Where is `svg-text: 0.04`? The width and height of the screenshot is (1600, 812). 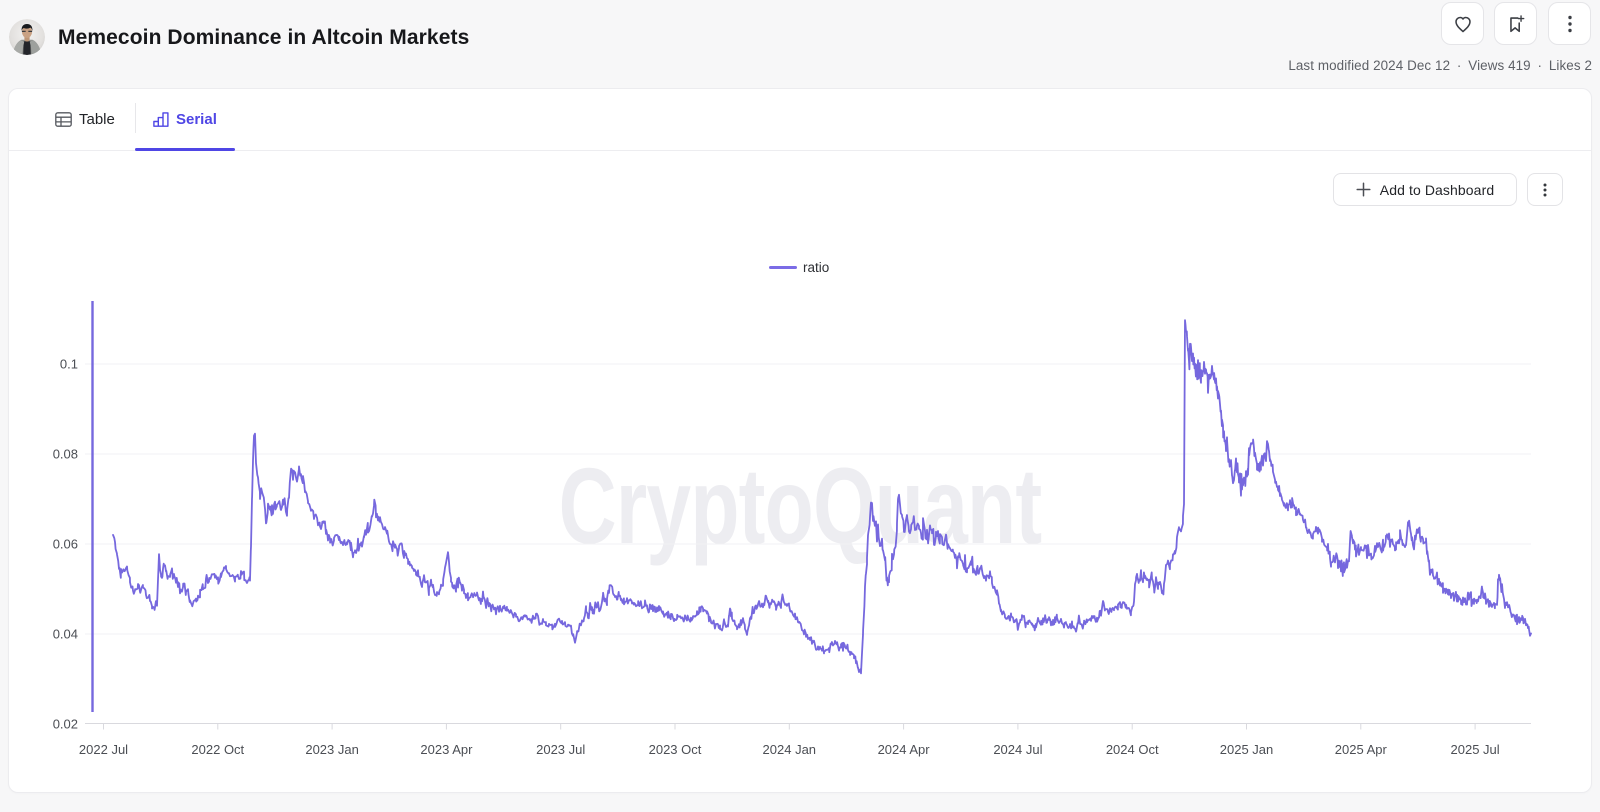
svg-text: 0.04 is located at coordinates (65, 634).